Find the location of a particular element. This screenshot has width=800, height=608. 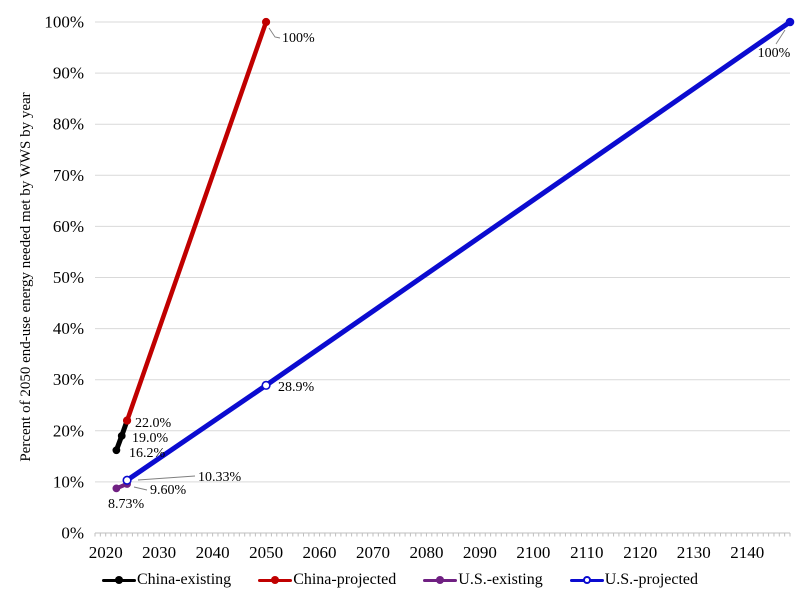

x-tick-label: 2110 is located at coordinates (586, 552).